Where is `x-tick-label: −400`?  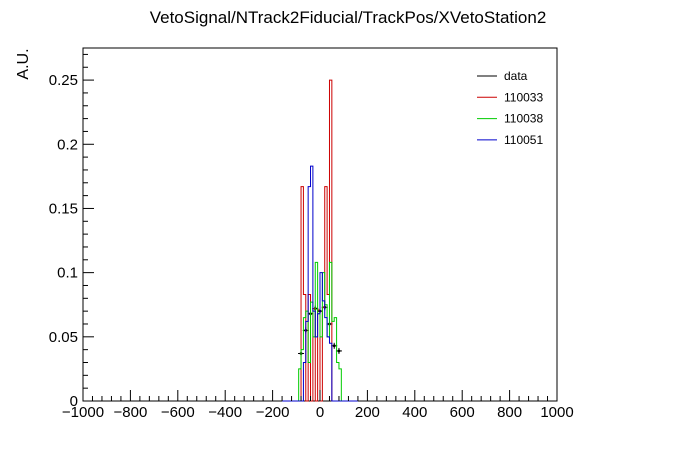
x-tick-label: −400 is located at coordinates (225, 412).